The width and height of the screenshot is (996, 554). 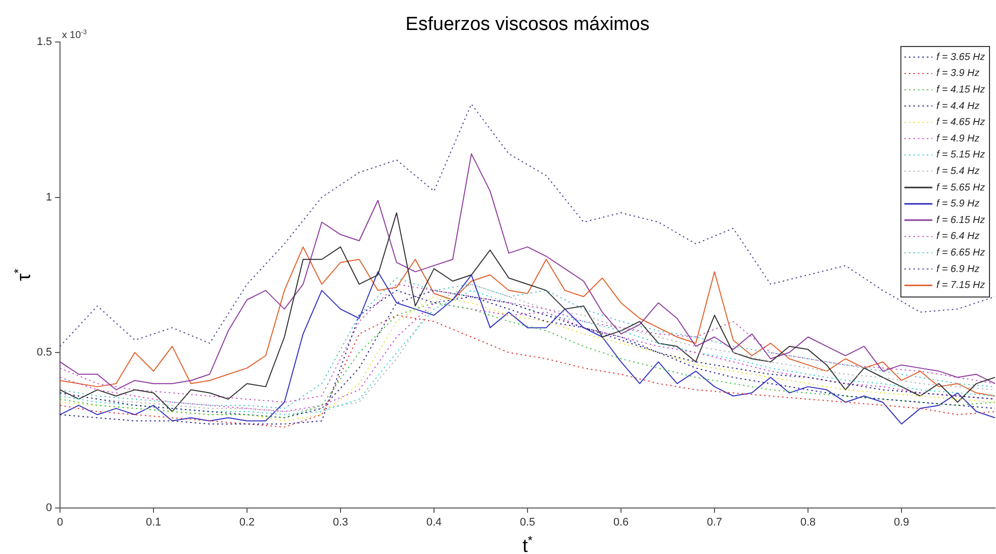 What do you see at coordinates (958, 269) in the screenshot?
I see `legend-label: f = 6.9 Hz` at bounding box center [958, 269].